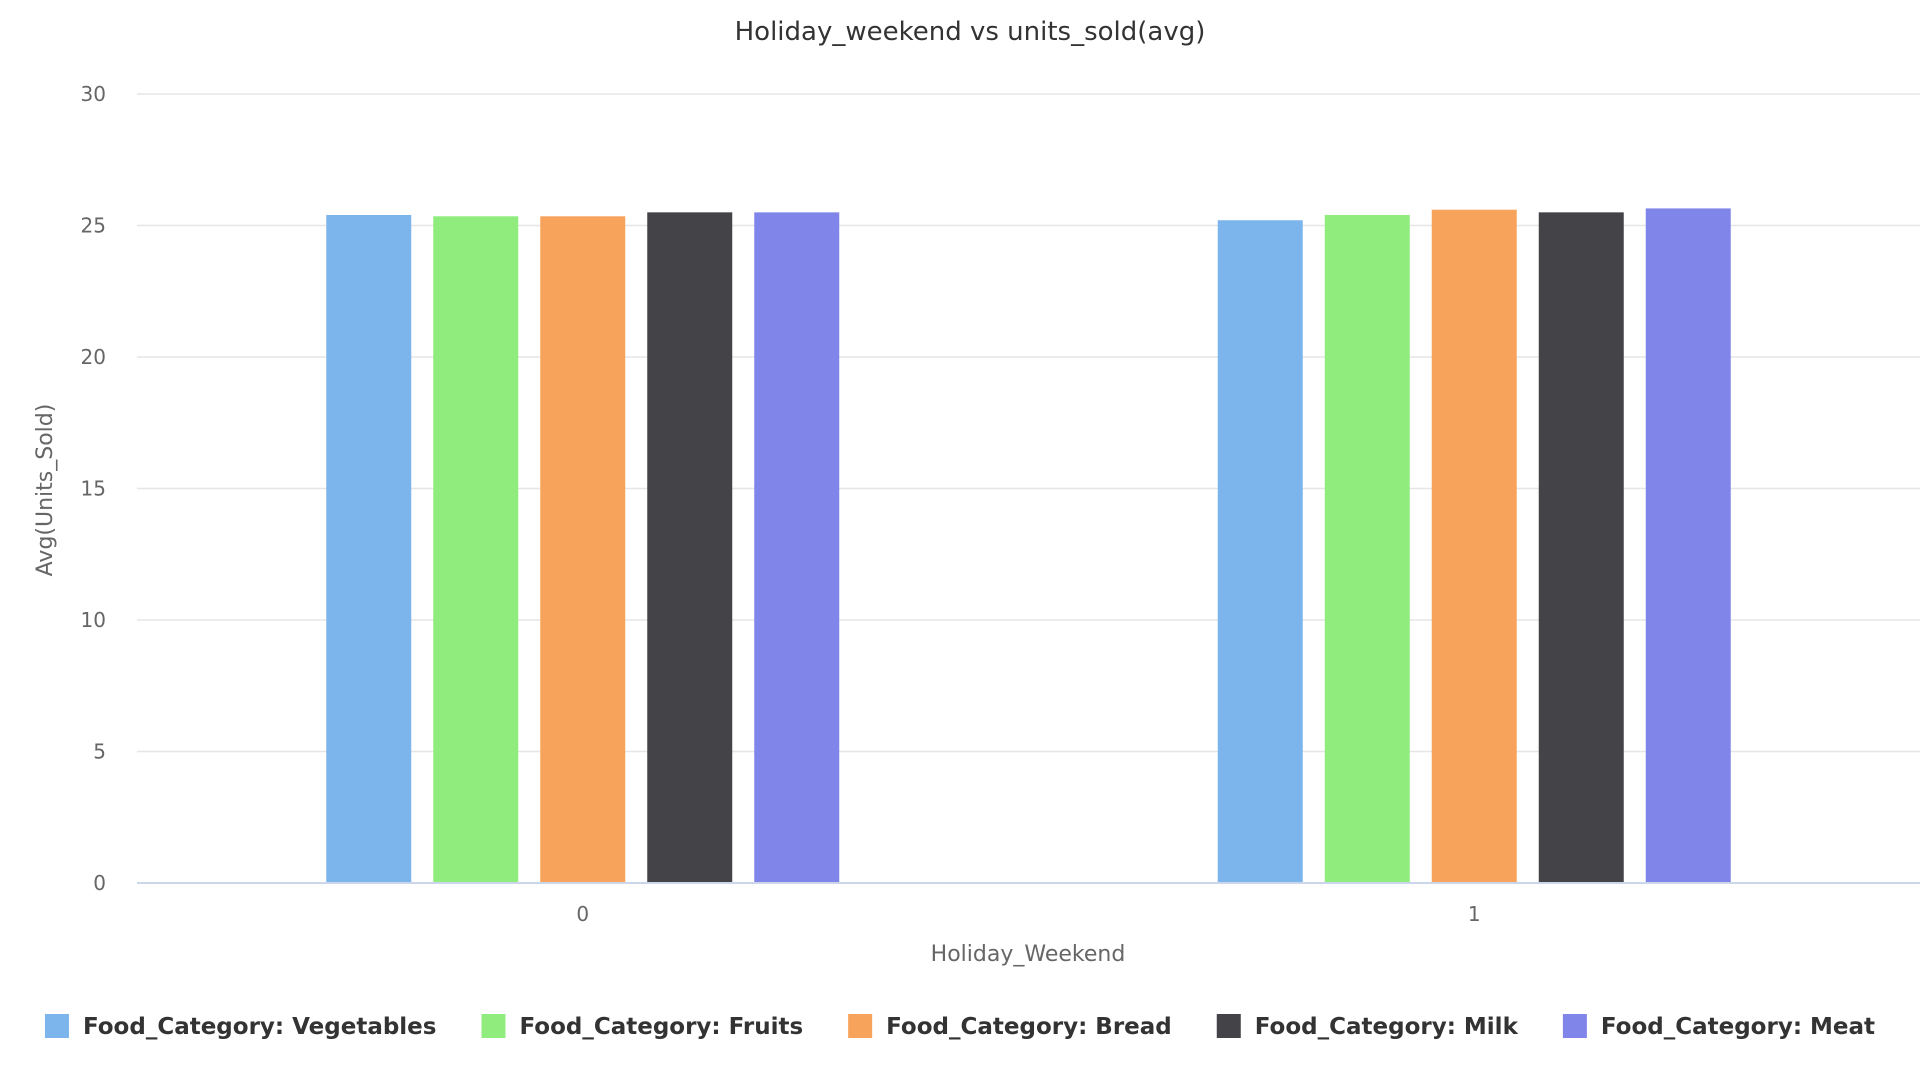  Describe the element at coordinates (1387, 1027) in the screenshot. I see `legend-label: Food_Category: Milk` at that location.